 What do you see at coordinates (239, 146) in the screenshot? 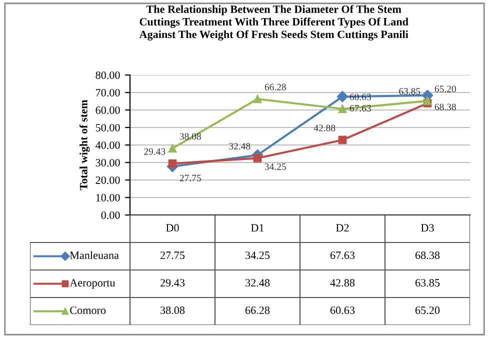
I see `text: 32.48` at bounding box center [239, 146].